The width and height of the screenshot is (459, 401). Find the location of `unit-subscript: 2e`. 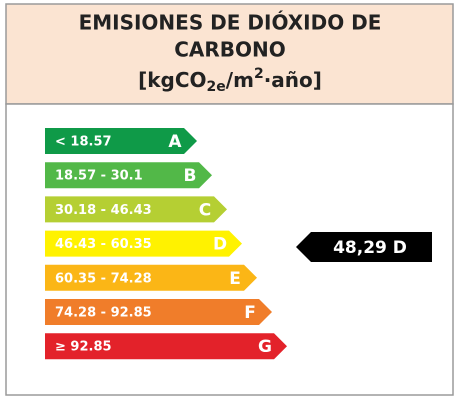

unit-subscript: 2e is located at coordinates (216, 87).